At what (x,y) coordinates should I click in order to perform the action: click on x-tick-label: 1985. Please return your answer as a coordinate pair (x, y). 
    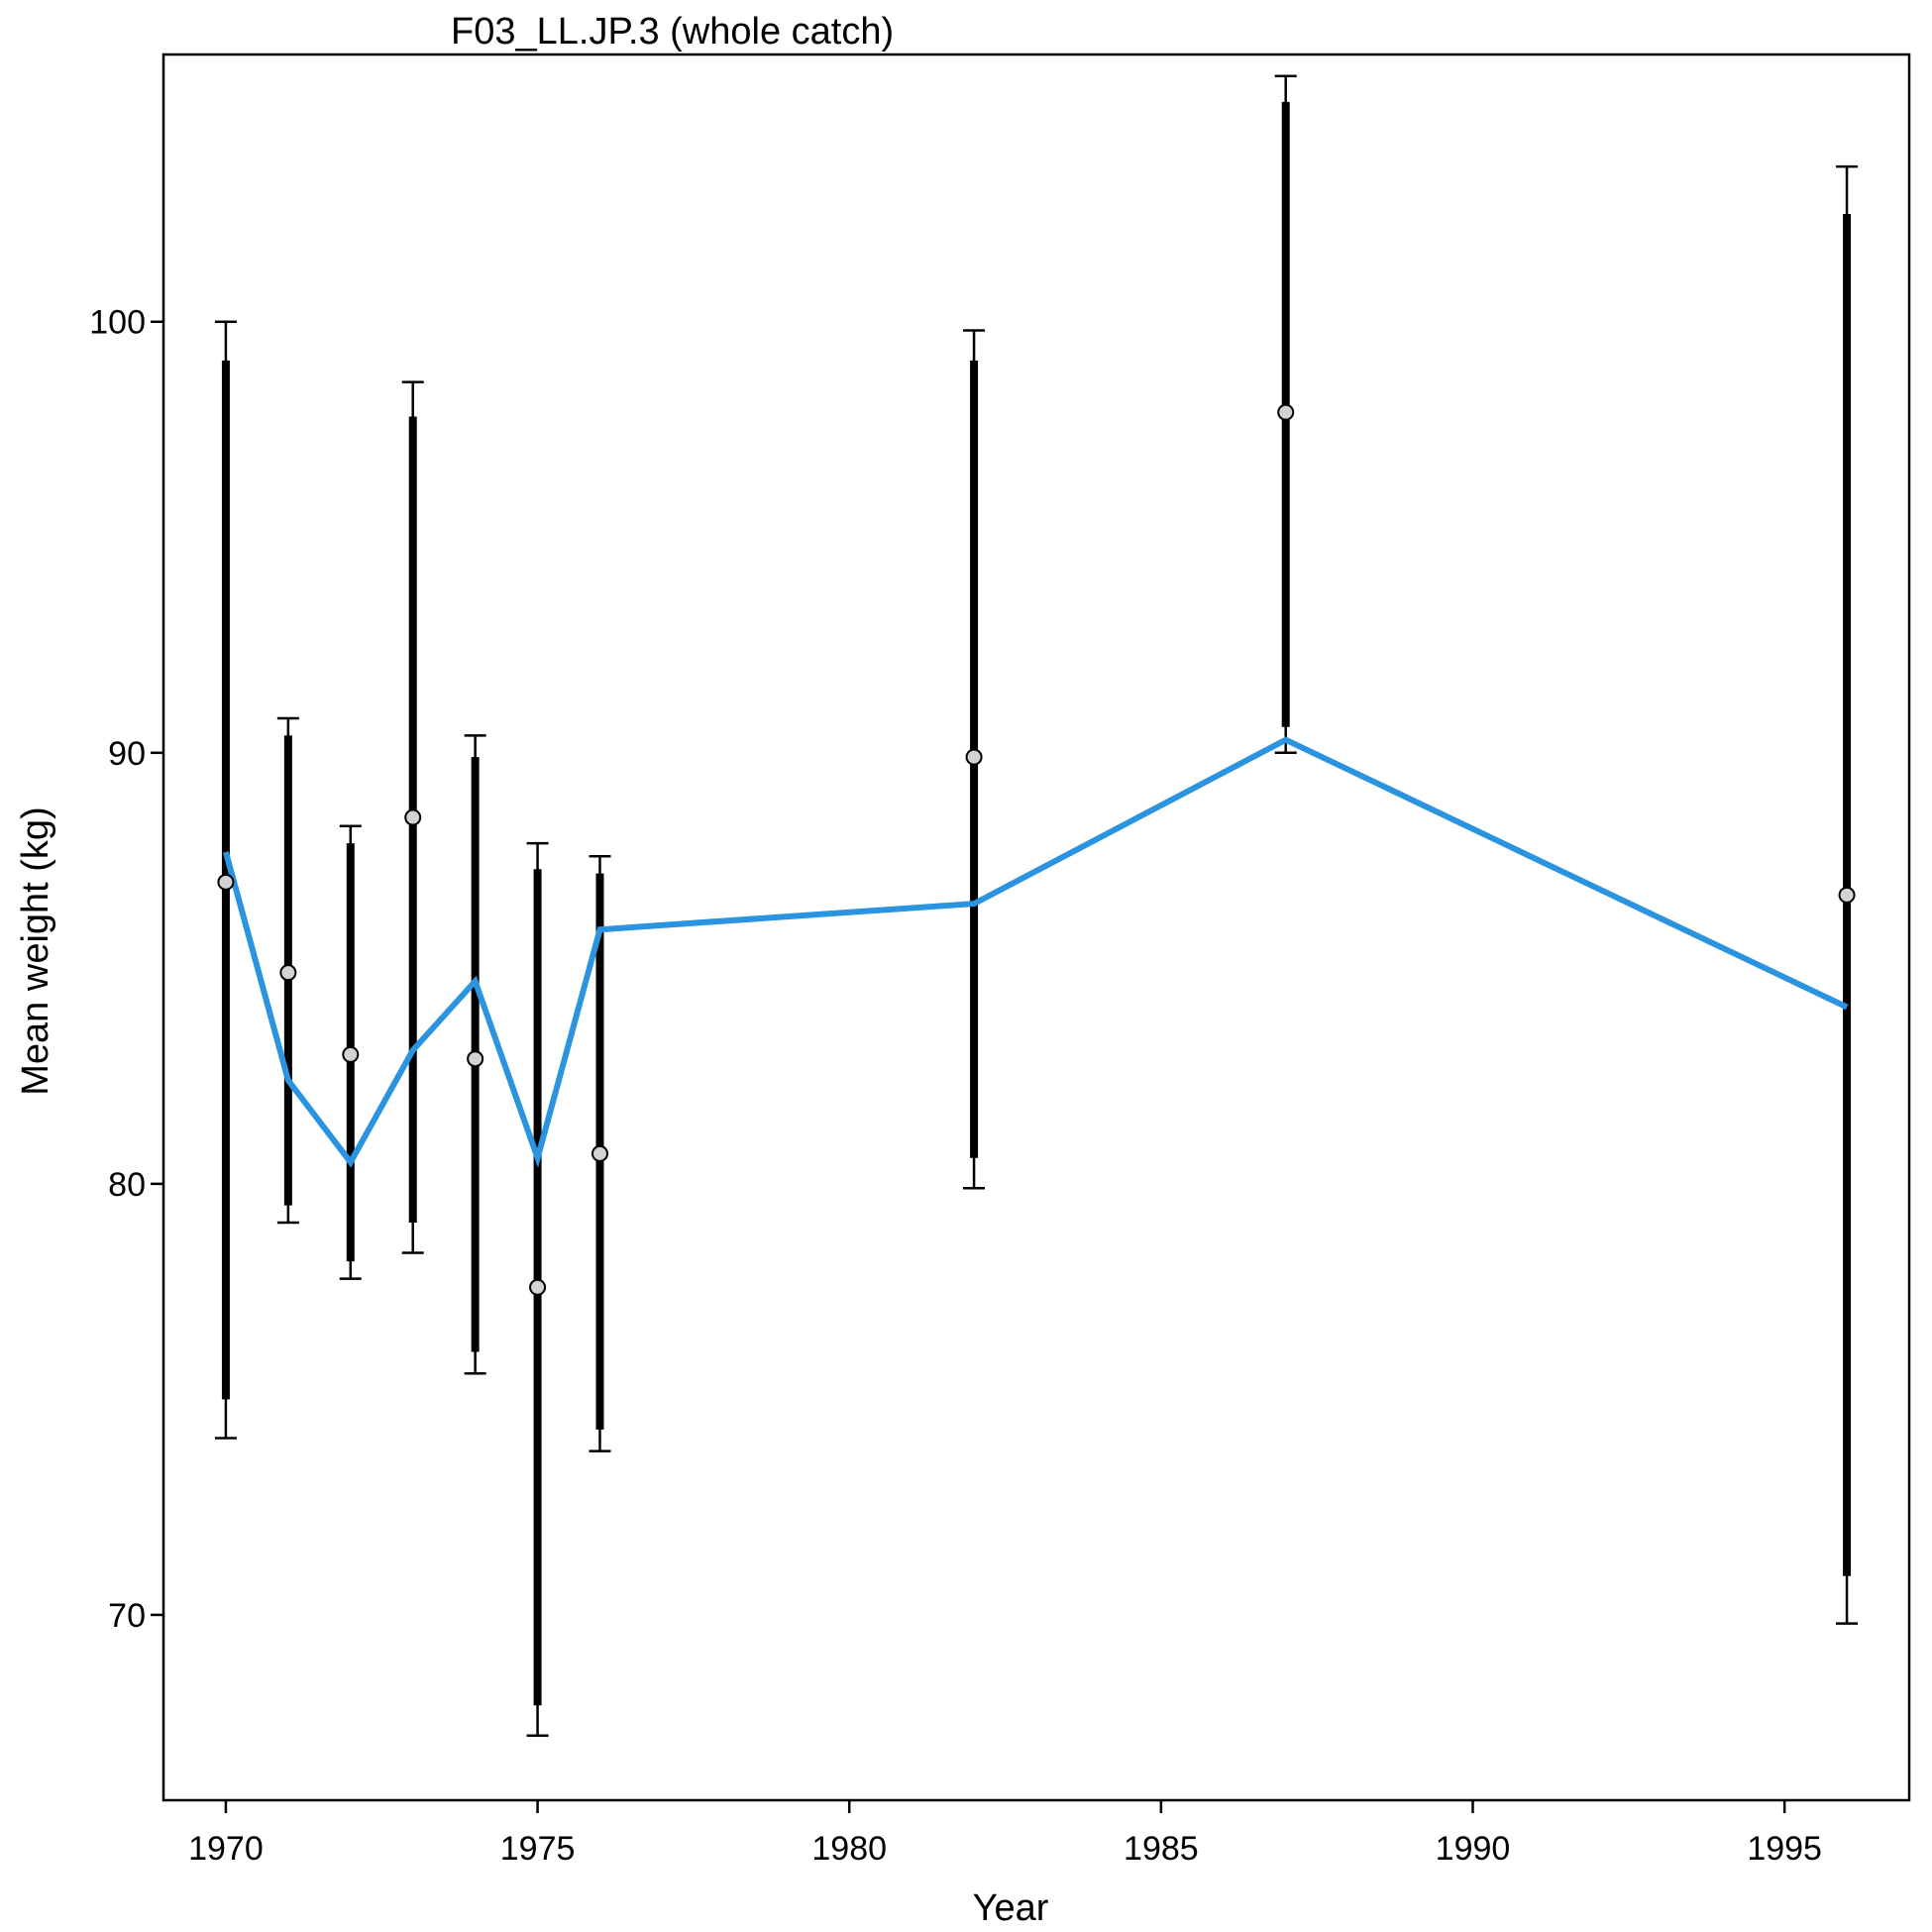
    Looking at the image, I should click on (1161, 1849).